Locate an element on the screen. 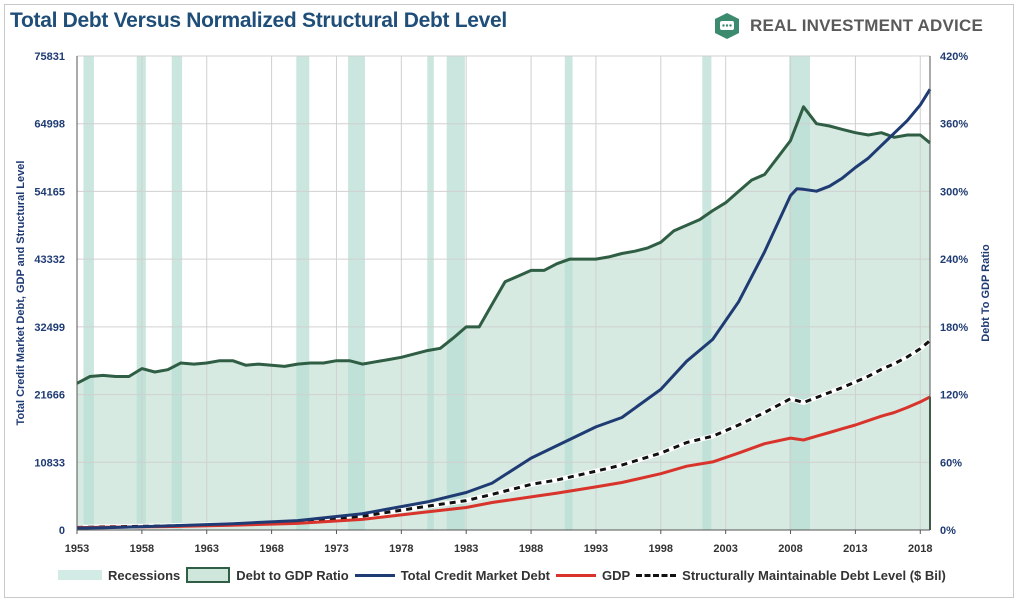 This screenshot has width=1019, height=603. legend-item-recessions: Recessions is located at coordinates (119, 575).